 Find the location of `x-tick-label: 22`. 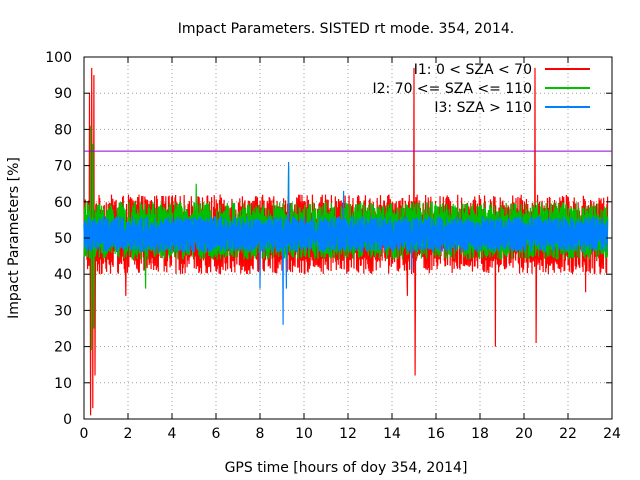

x-tick-label: 22 is located at coordinates (568, 434).